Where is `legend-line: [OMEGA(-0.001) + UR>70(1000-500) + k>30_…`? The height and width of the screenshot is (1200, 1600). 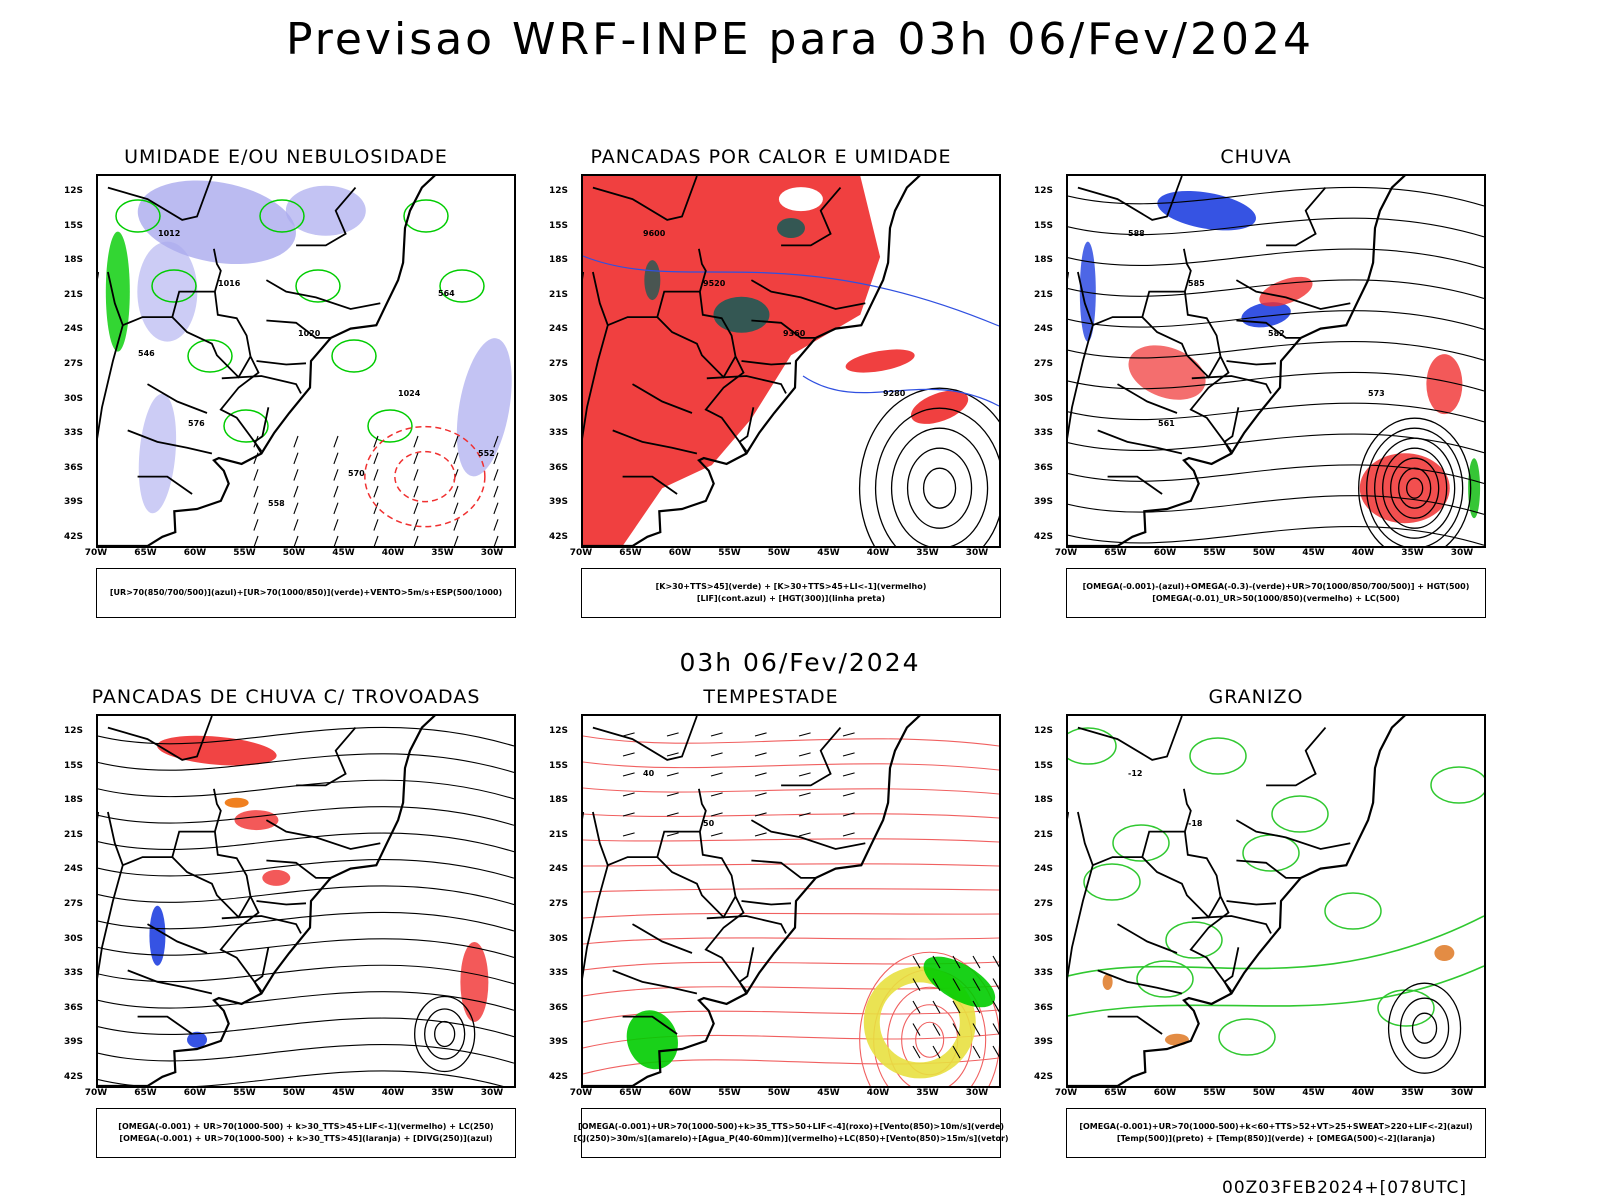
legend-line: [OMEGA(-0.001) + UR>70(1000-500) + k>30_… is located at coordinates (306, 1126).